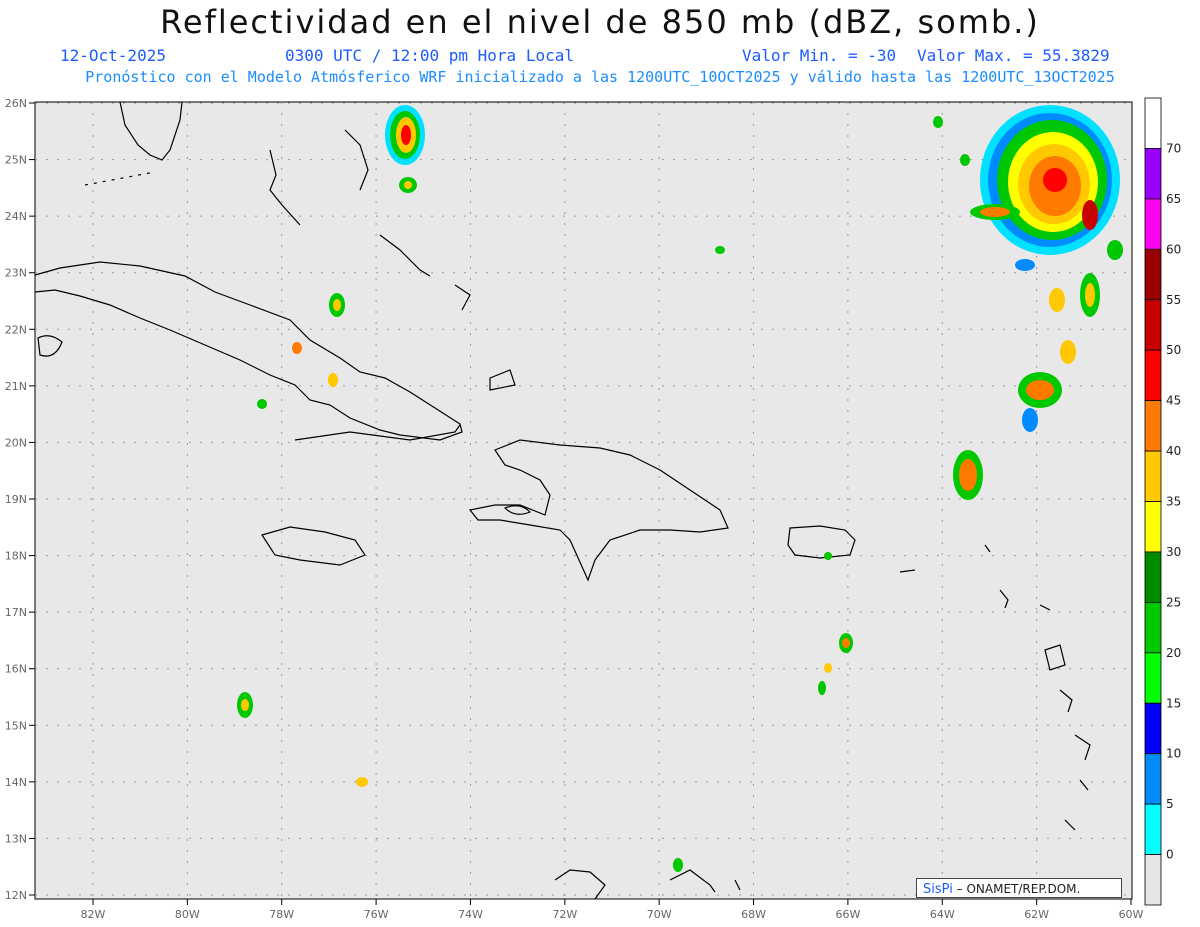 The width and height of the screenshot is (1200, 927). Describe the element at coordinates (429, 55) in the screenshot. I see `valid-time: 0300 UTC / 12:00 pm Hora Local` at that location.